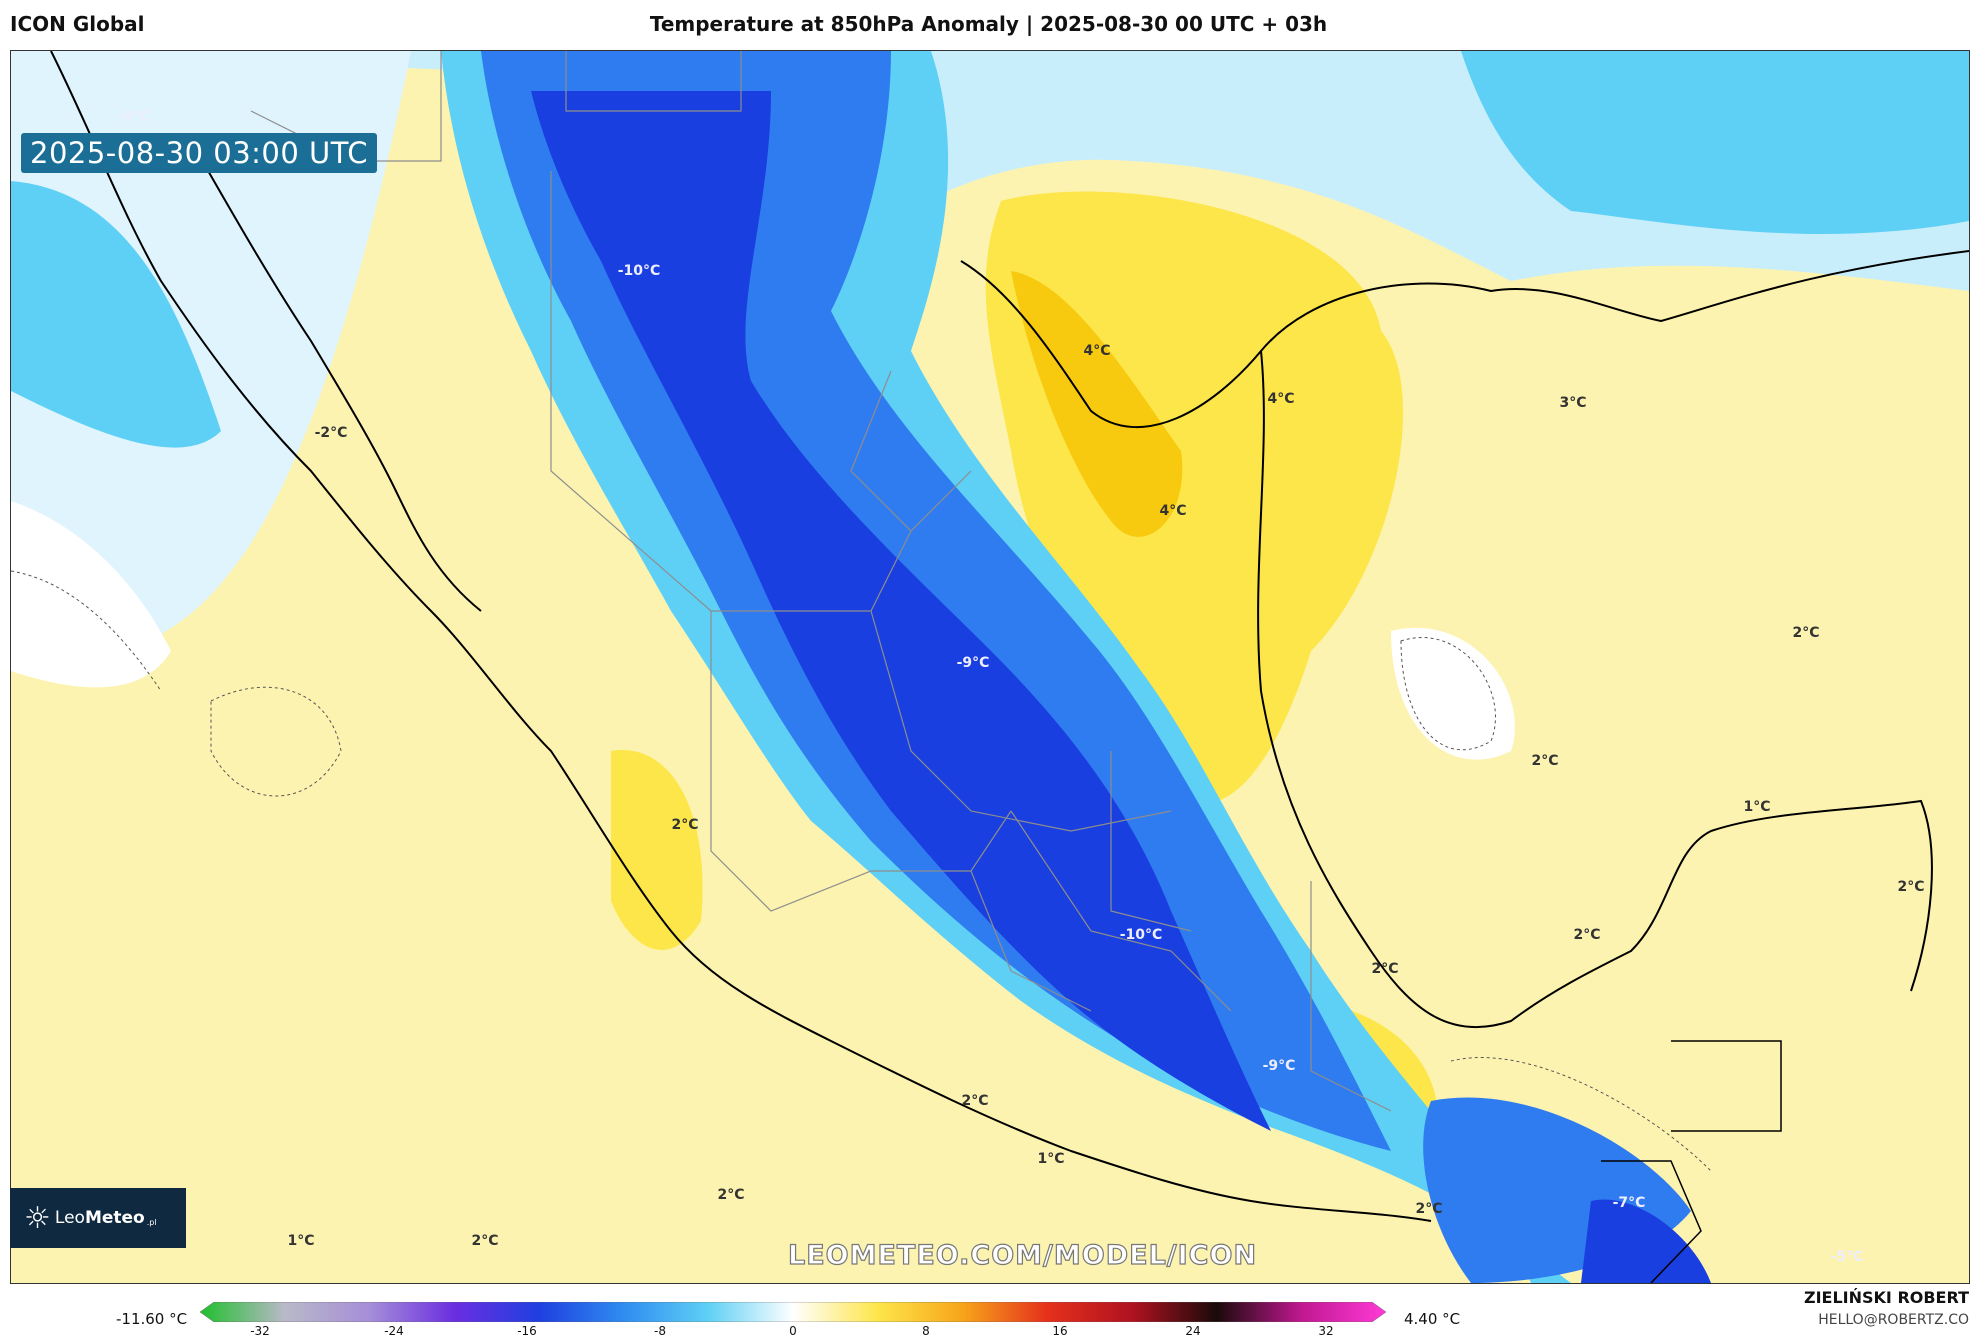  I want to click on colorbar-gradient, so click(793, 1312).